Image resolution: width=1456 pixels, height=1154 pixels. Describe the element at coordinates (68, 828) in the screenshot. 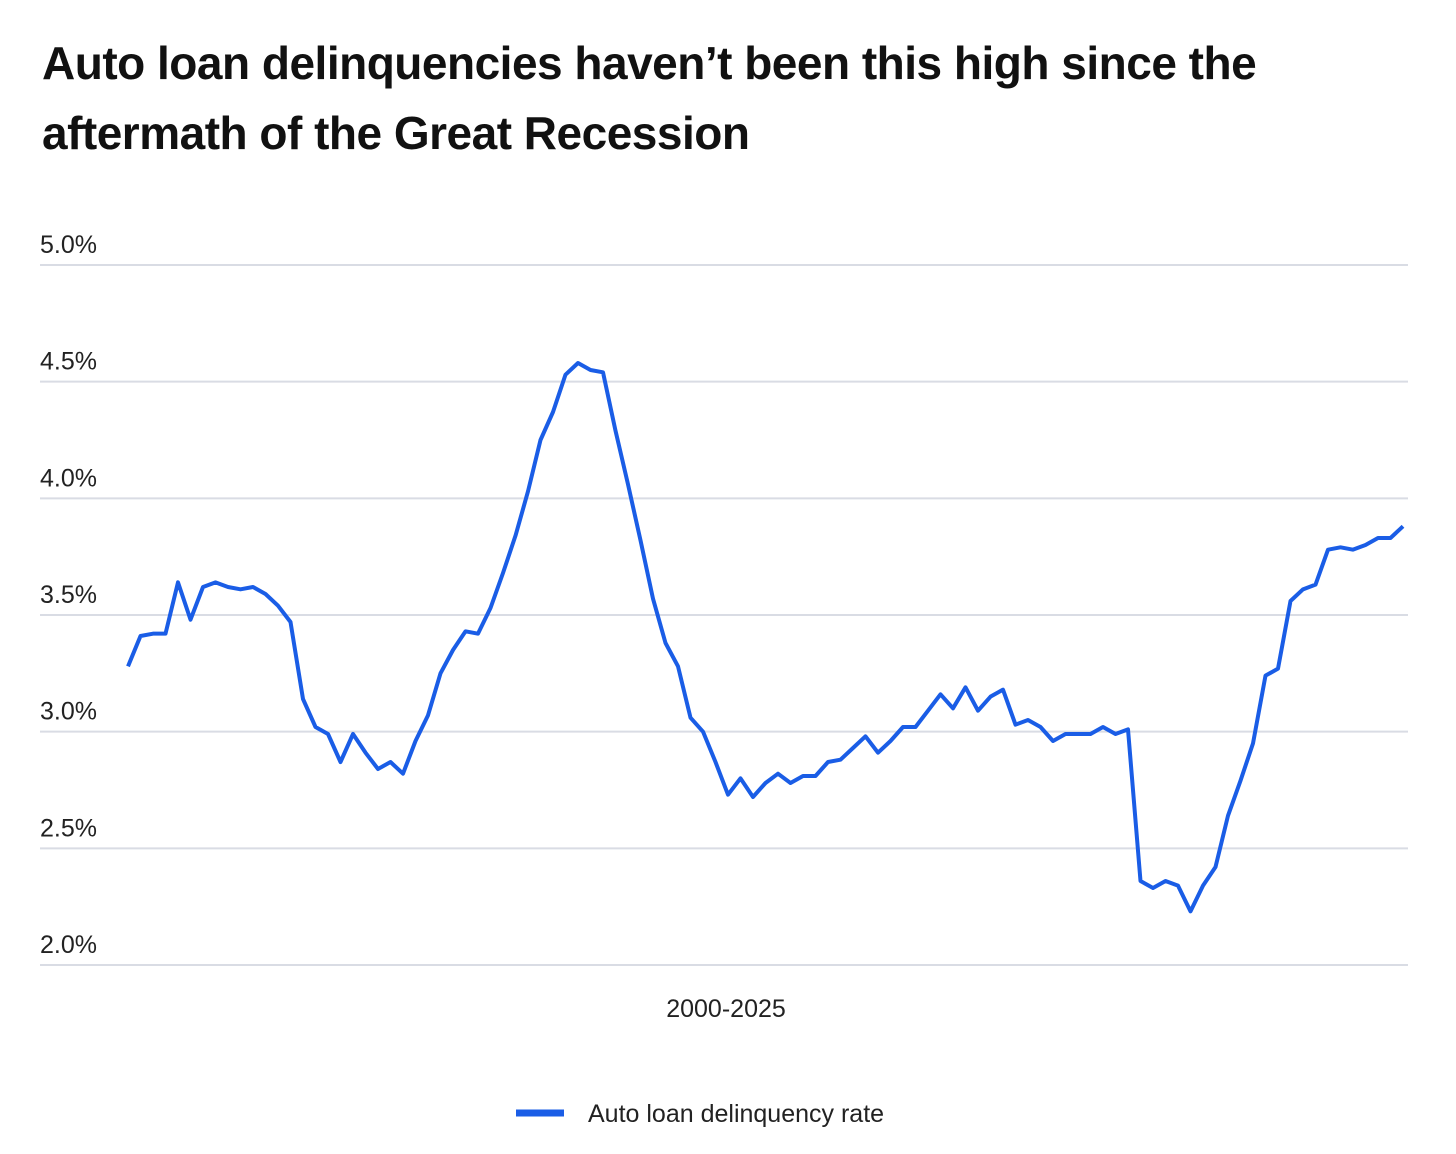

I see `y-tick-label: 2.5%` at that location.